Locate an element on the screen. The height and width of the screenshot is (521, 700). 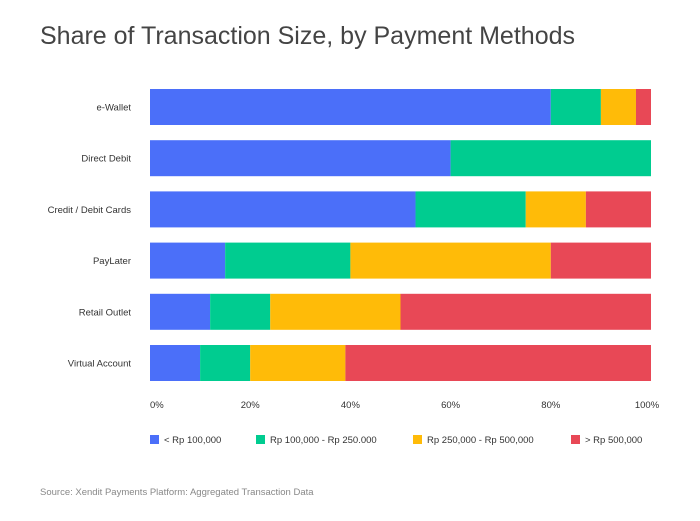
x-tick-label: 100% is located at coordinates (647, 405).